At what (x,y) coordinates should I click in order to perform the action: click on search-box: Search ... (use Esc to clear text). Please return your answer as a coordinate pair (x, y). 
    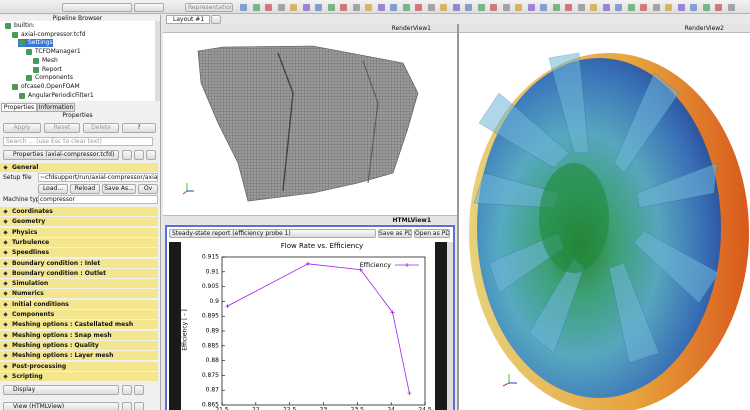
    Looking at the image, I should click on (78, 141).